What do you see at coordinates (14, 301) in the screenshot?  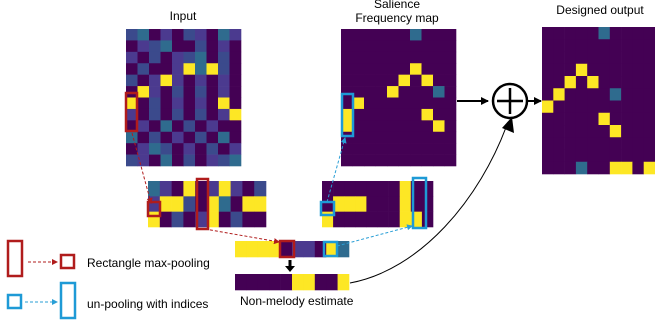 I see `legend-unpool-small-box` at bounding box center [14, 301].